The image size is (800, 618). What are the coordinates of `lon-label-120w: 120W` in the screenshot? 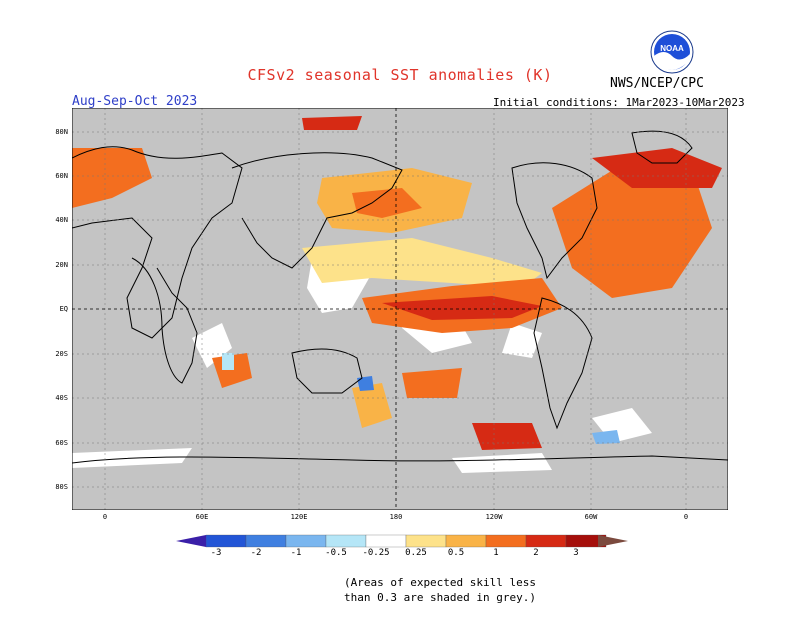 It's located at (494, 517).